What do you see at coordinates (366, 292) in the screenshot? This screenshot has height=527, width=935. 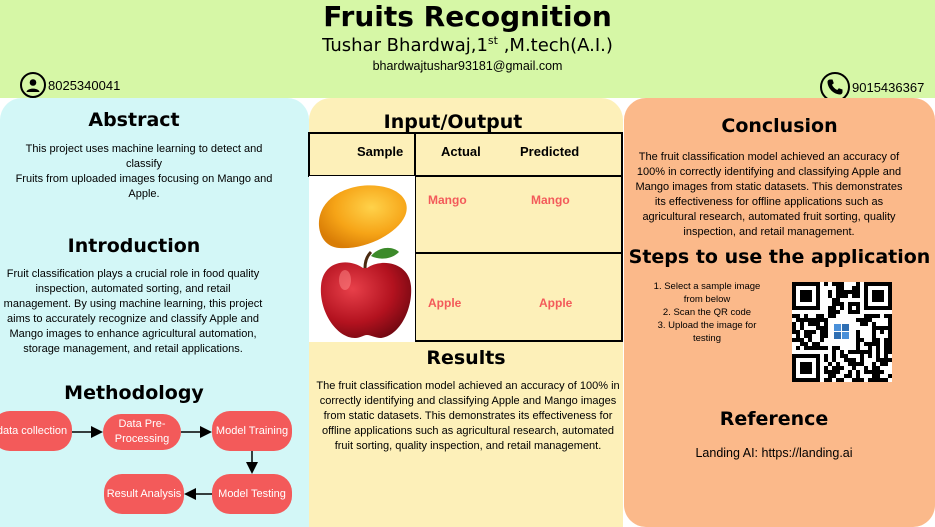 I see `apple-image` at bounding box center [366, 292].